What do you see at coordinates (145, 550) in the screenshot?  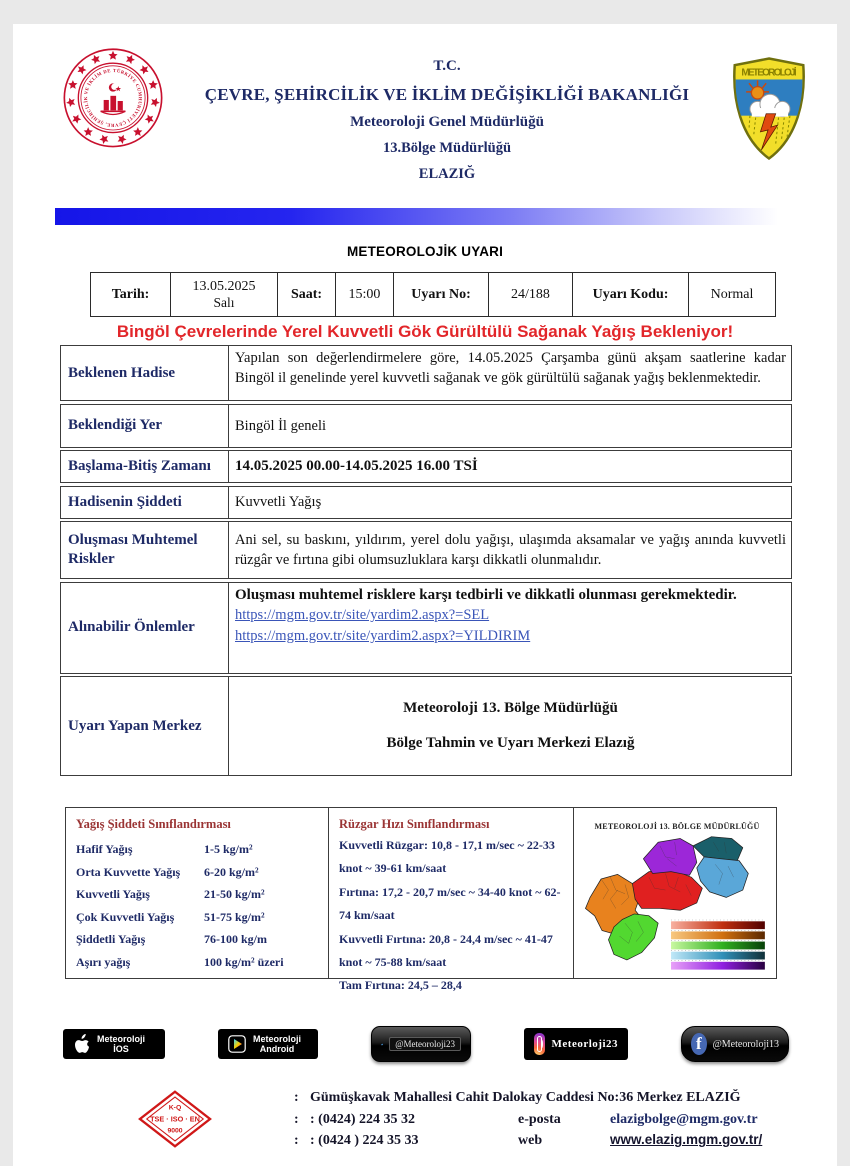 I see `row-label: Oluşması Muhtemel Riskler` at bounding box center [145, 550].